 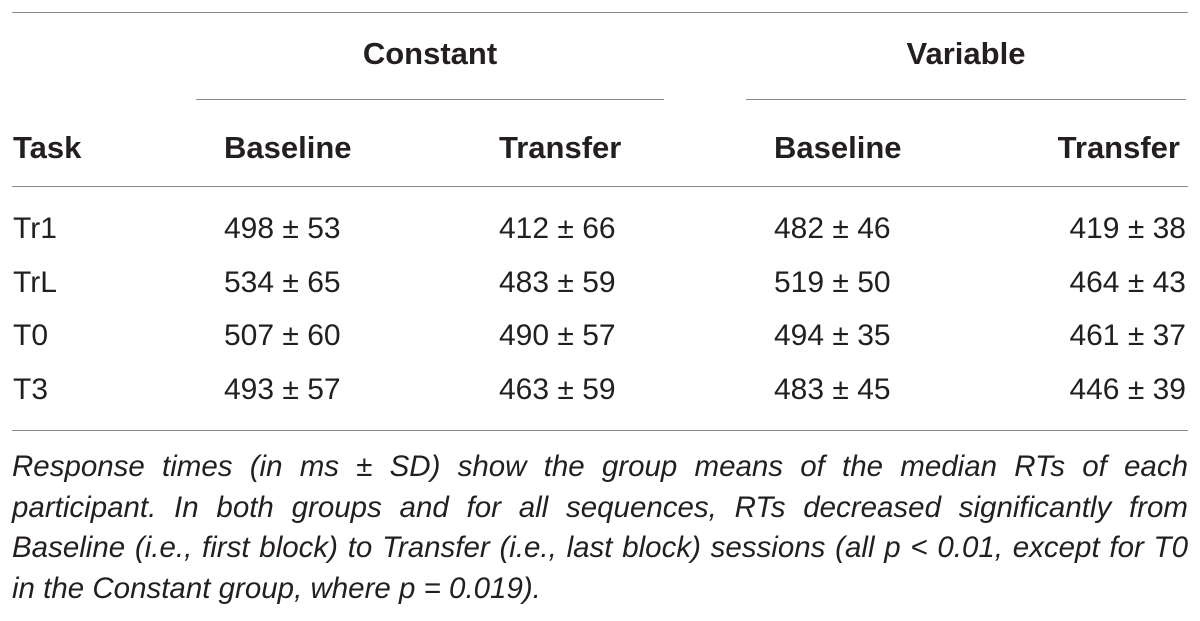 I want to click on table-row-task: Tr1, so click(x=35, y=228).